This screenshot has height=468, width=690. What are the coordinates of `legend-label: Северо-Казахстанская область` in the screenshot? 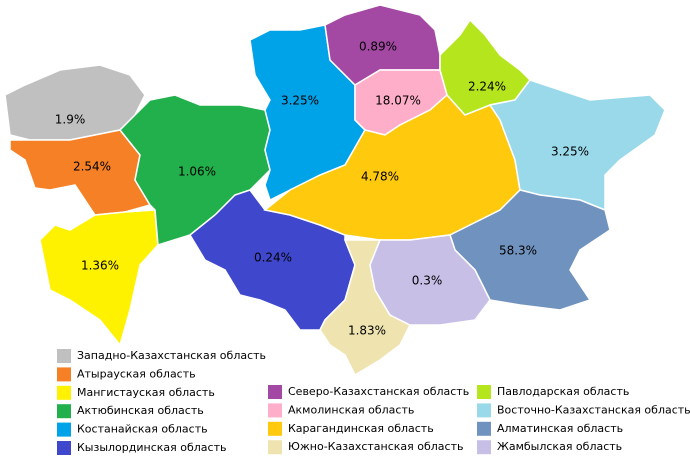 It's located at (378, 391).